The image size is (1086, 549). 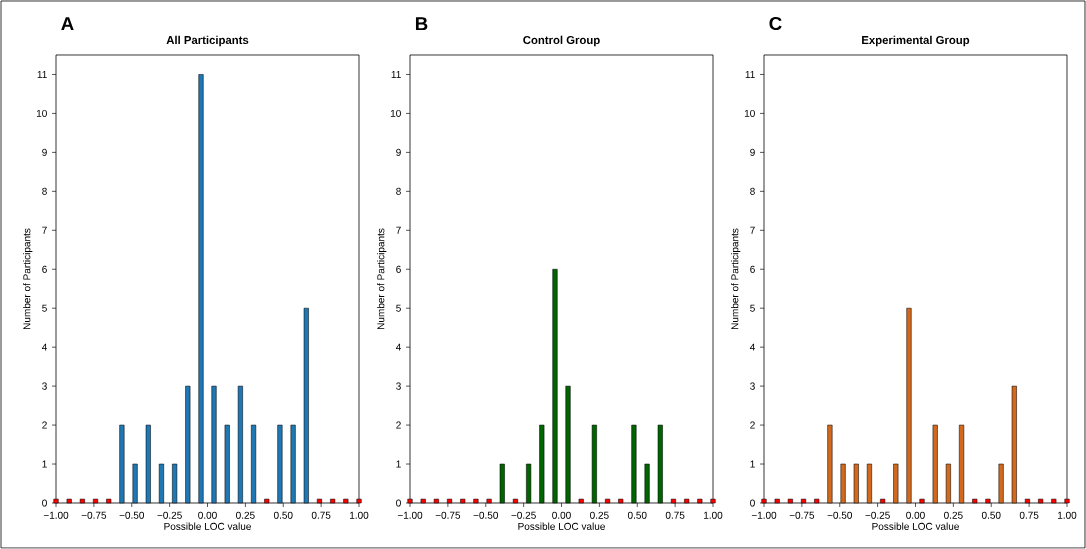 What do you see at coordinates (561, 41) in the screenshot?
I see `chart-title: Control Group` at bounding box center [561, 41].